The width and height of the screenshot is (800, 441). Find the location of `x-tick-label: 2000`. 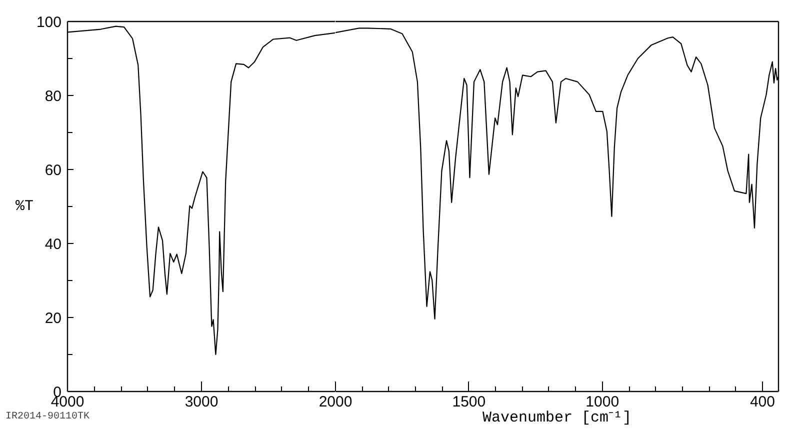

x-tick-label: 2000 is located at coordinates (335, 402).